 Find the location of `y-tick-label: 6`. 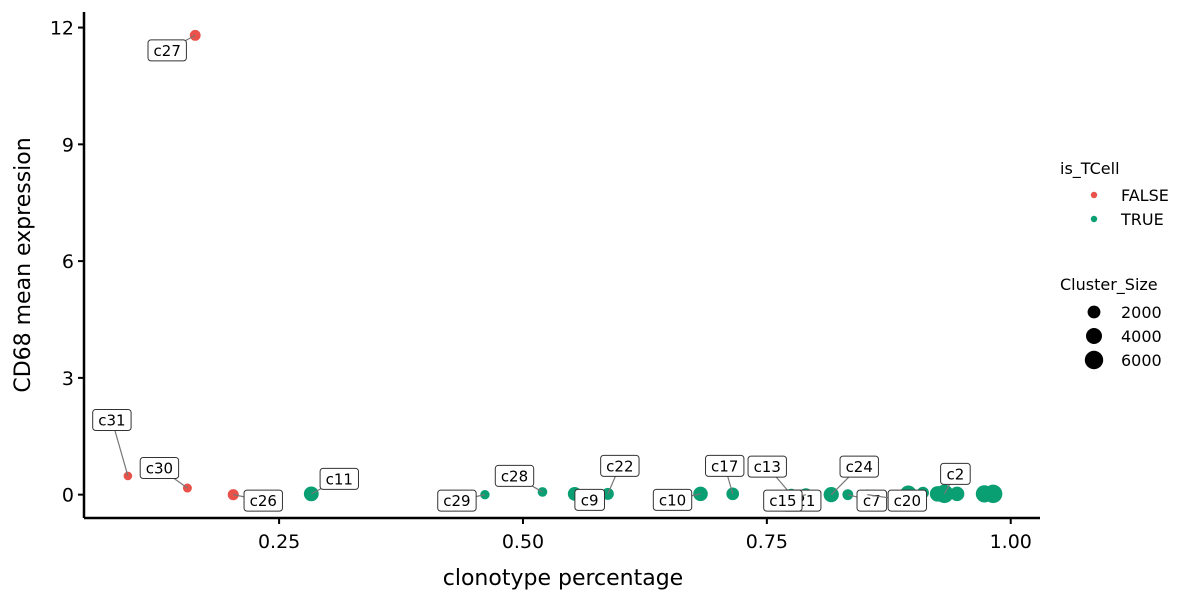

y-tick-label: 6 is located at coordinates (68, 262).